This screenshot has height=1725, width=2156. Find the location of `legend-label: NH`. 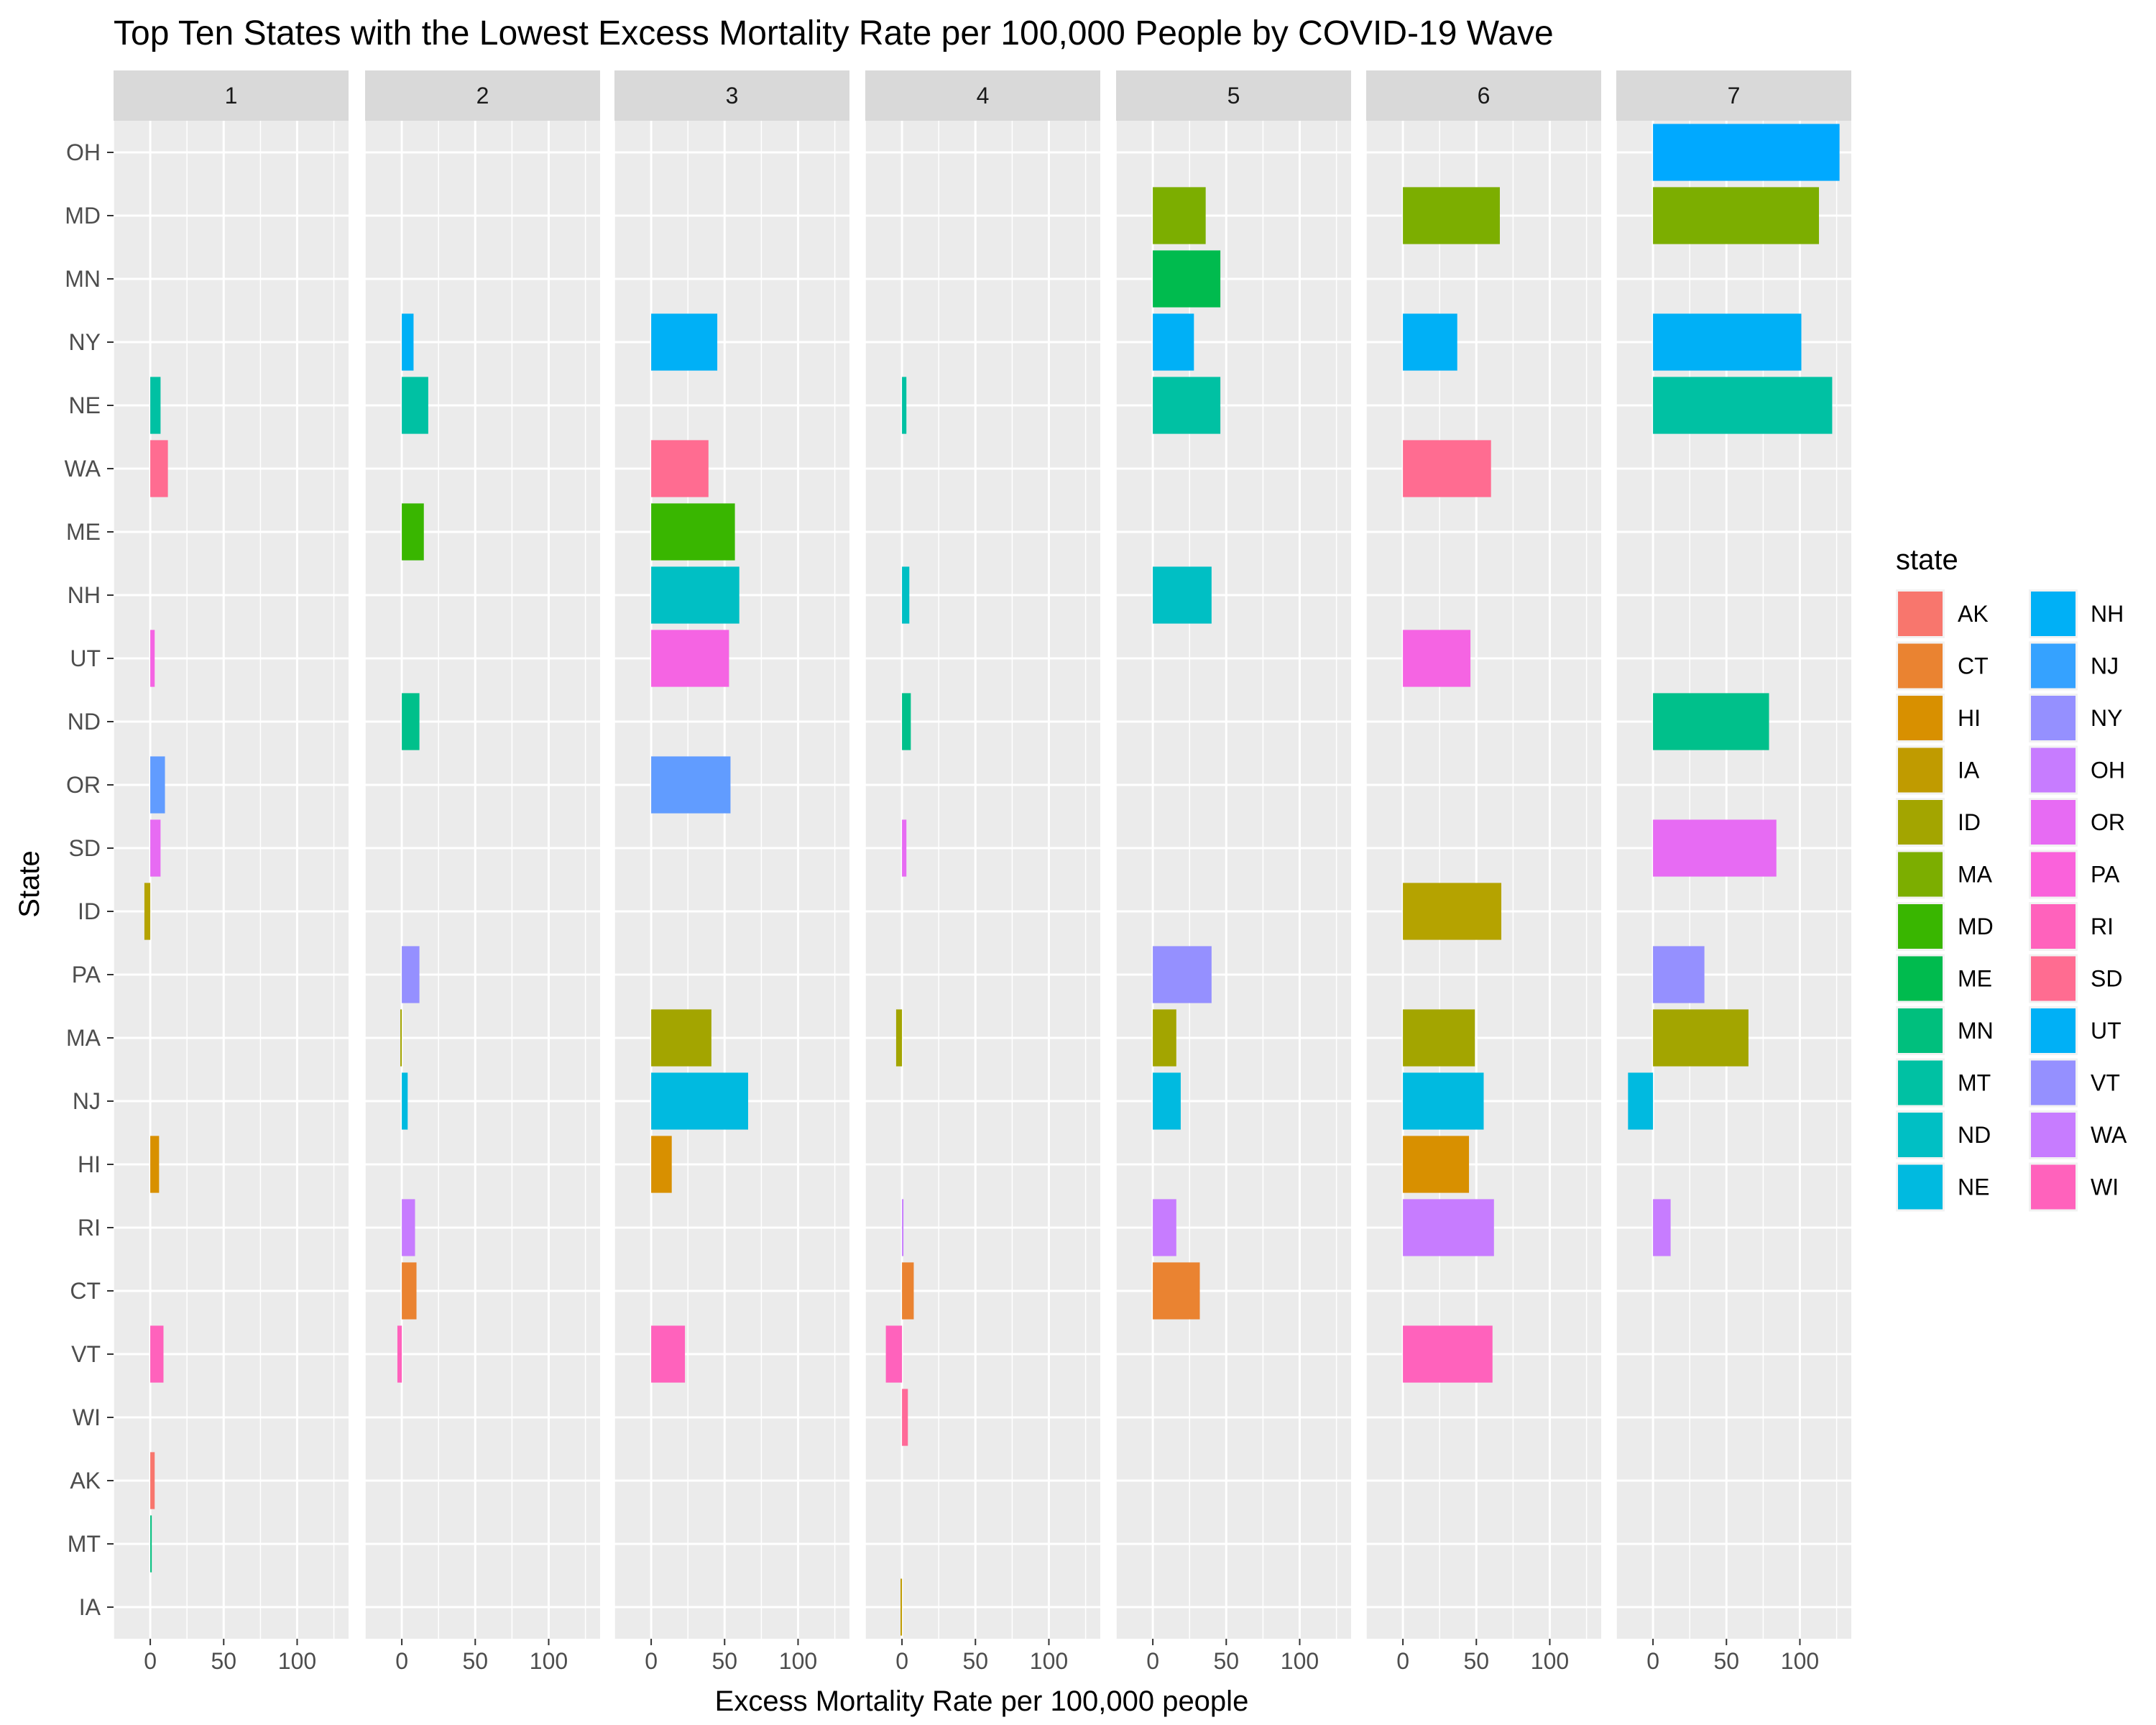

legend-label: NH is located at coordinates (2107, 614).